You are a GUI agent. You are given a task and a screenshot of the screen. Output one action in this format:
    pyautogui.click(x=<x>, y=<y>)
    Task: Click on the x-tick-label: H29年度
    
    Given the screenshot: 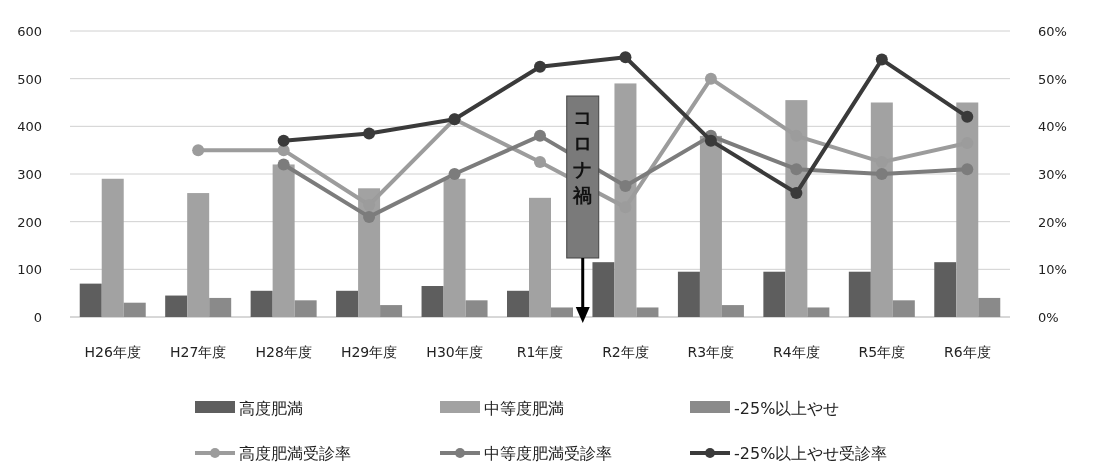 What is the action you would take?
    pyautogui.click(x=369, y=352)
    